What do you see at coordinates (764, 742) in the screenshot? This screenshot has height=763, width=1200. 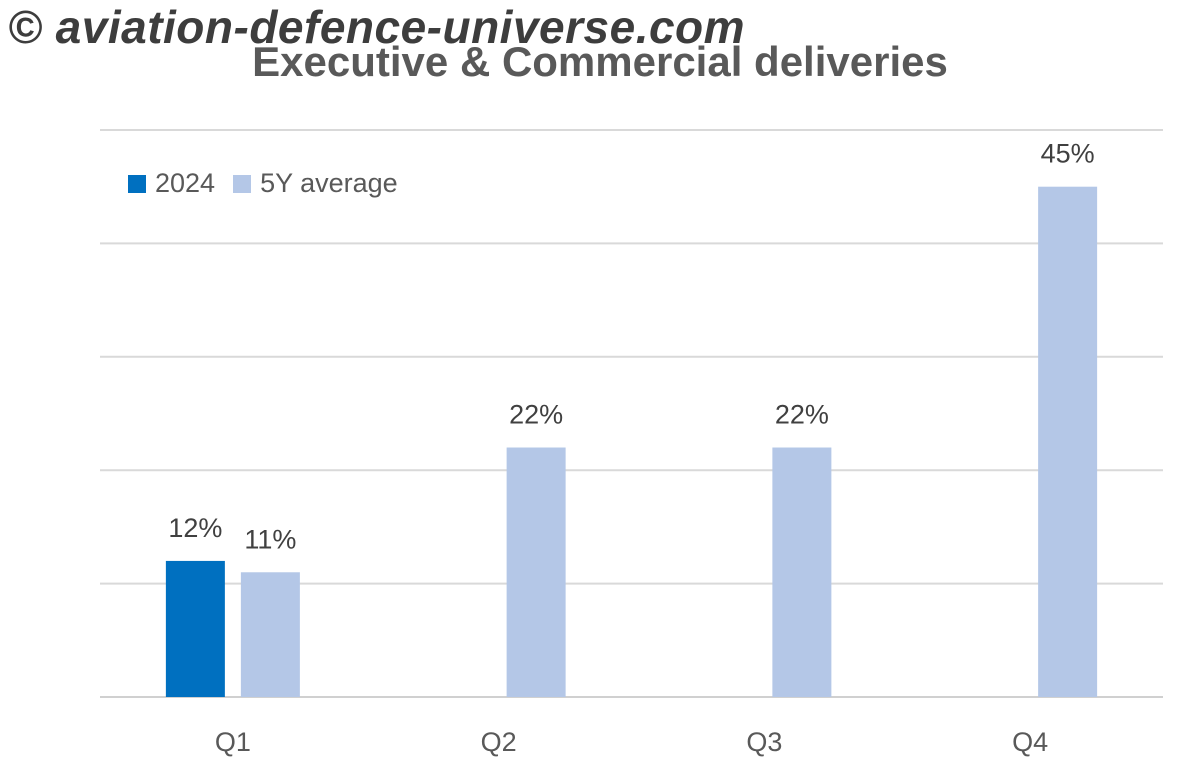 I see `x-tick-label-q3: Q3` at bounding box center [764, 742].